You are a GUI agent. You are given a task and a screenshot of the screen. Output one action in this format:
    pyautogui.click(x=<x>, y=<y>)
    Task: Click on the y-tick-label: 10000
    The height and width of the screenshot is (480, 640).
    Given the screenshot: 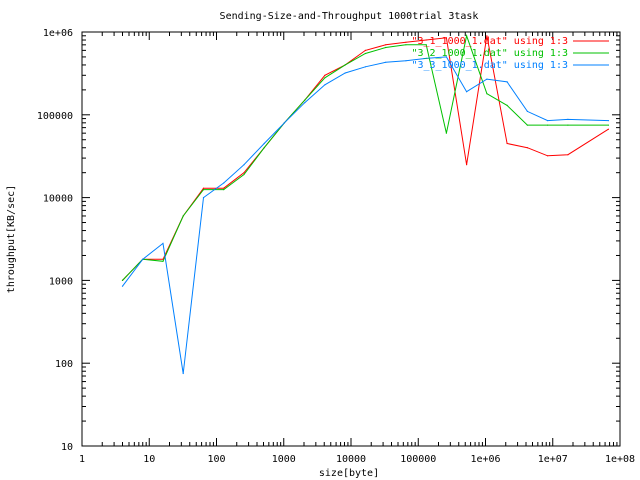 What is the action you would take?
    pyautogui.click(x=58, y=199)
    